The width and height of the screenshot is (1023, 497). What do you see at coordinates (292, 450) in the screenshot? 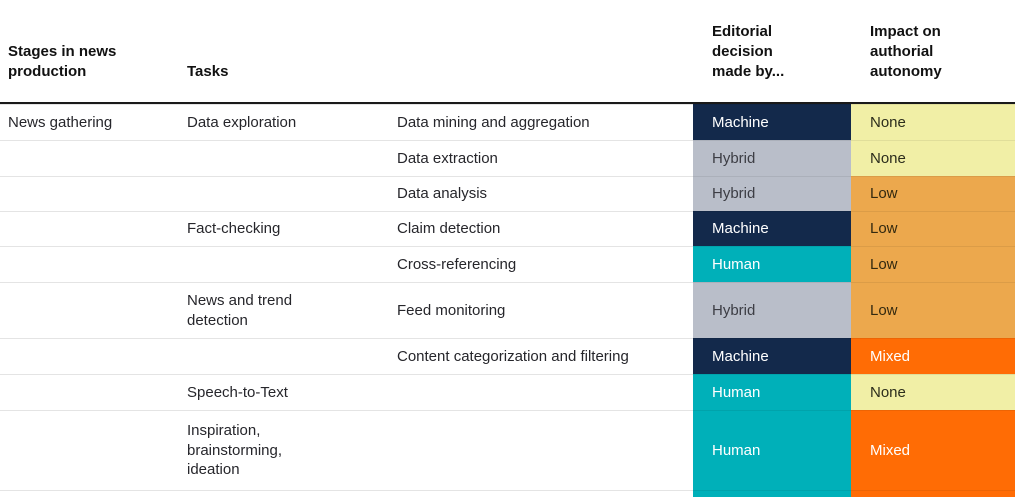
I see `task-cell: Inspiration, brainstorming, ideation` at bounding box center [292, 450].